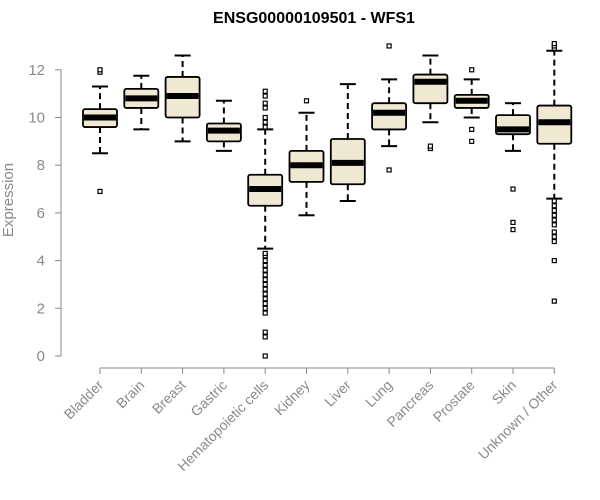  I want to click on chart-title: ENSG00000109501 - WFS1, so click(314, 18).